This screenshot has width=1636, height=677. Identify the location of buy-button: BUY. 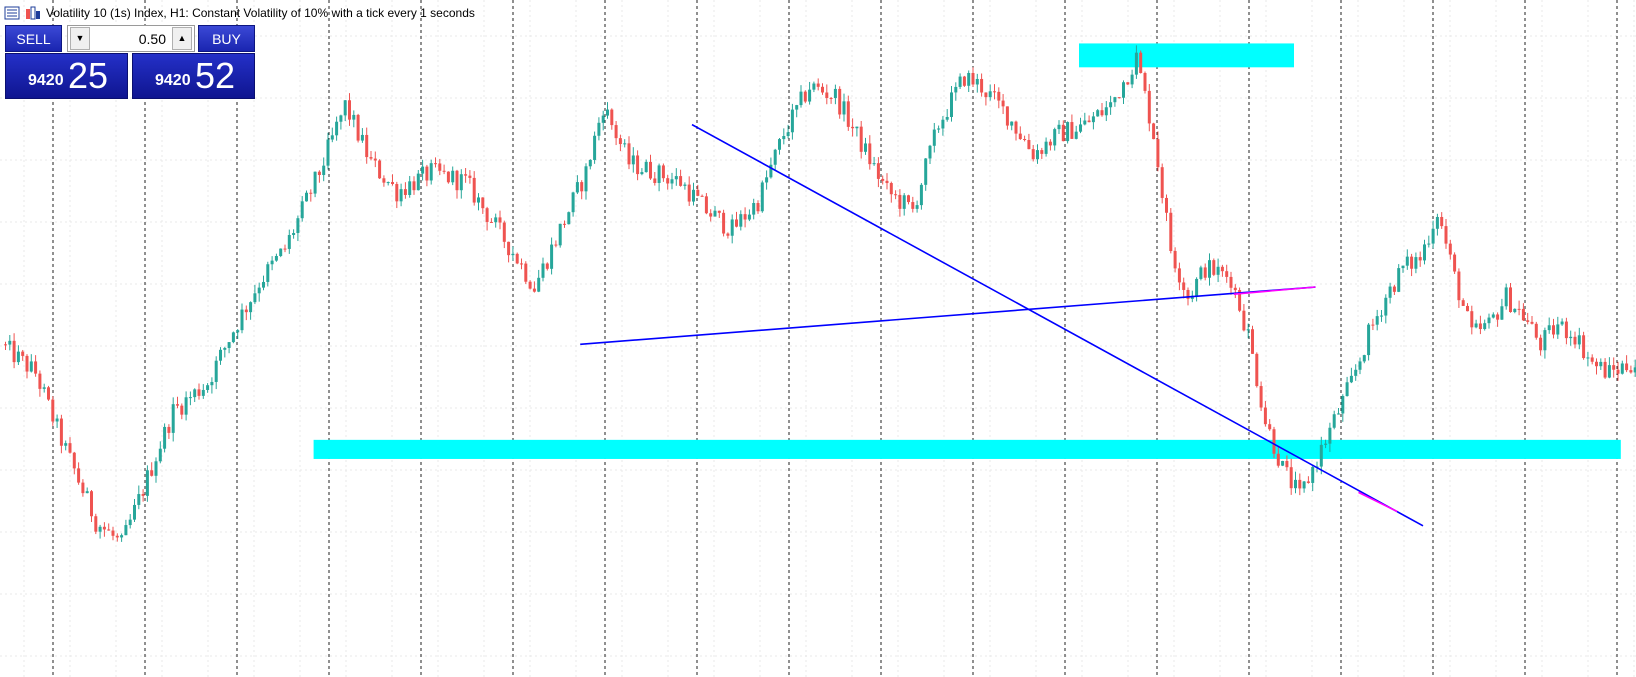
(226, 38).